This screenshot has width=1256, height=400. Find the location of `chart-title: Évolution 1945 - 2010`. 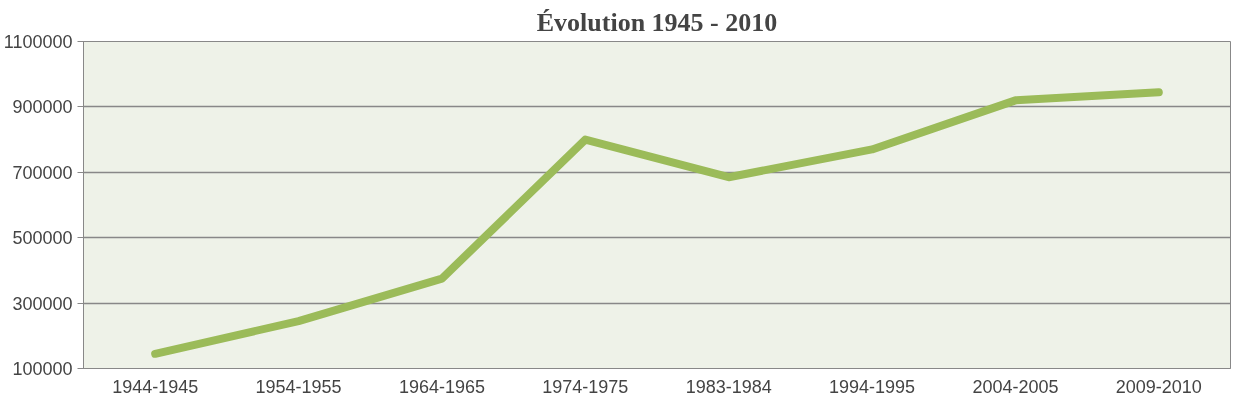

chart-title: Évolution 1945 - 2010 is located at coordinates (657, 22).